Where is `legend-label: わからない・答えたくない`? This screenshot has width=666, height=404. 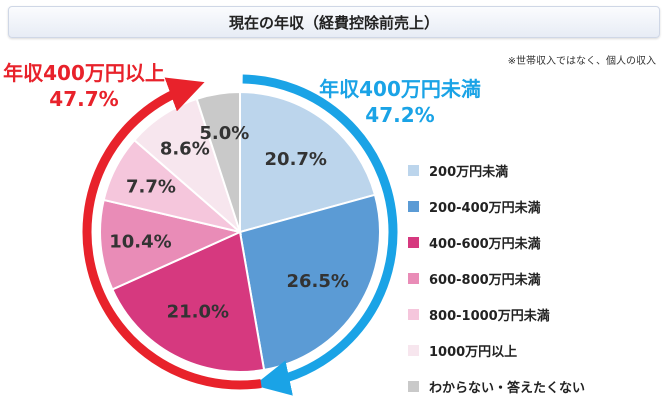 legend-label: わからない・答えたくない is located at coordinates (507, 388).